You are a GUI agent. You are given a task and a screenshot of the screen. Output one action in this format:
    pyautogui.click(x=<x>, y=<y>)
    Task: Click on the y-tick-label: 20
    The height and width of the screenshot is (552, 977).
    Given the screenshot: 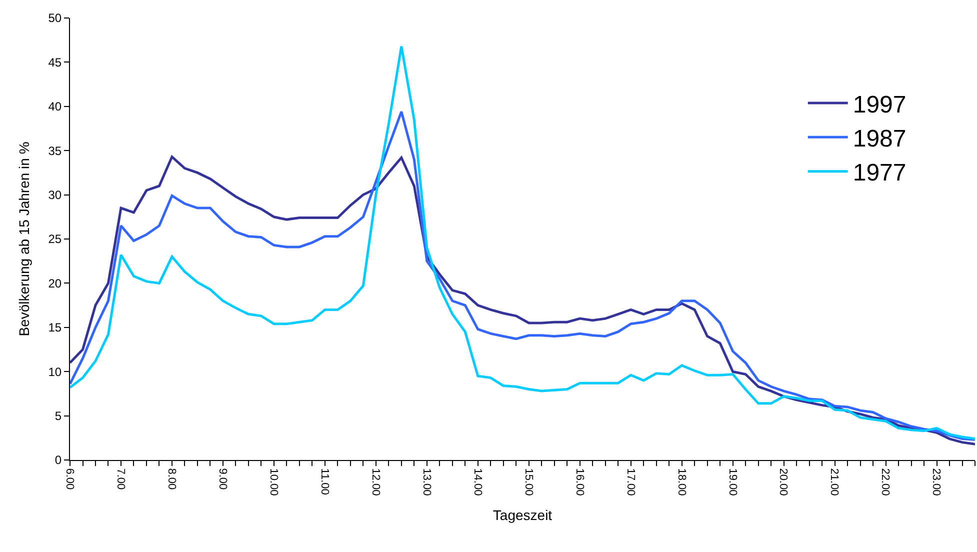 What is the action you would take?
    pyautogui.click(x=55, y=283)
    